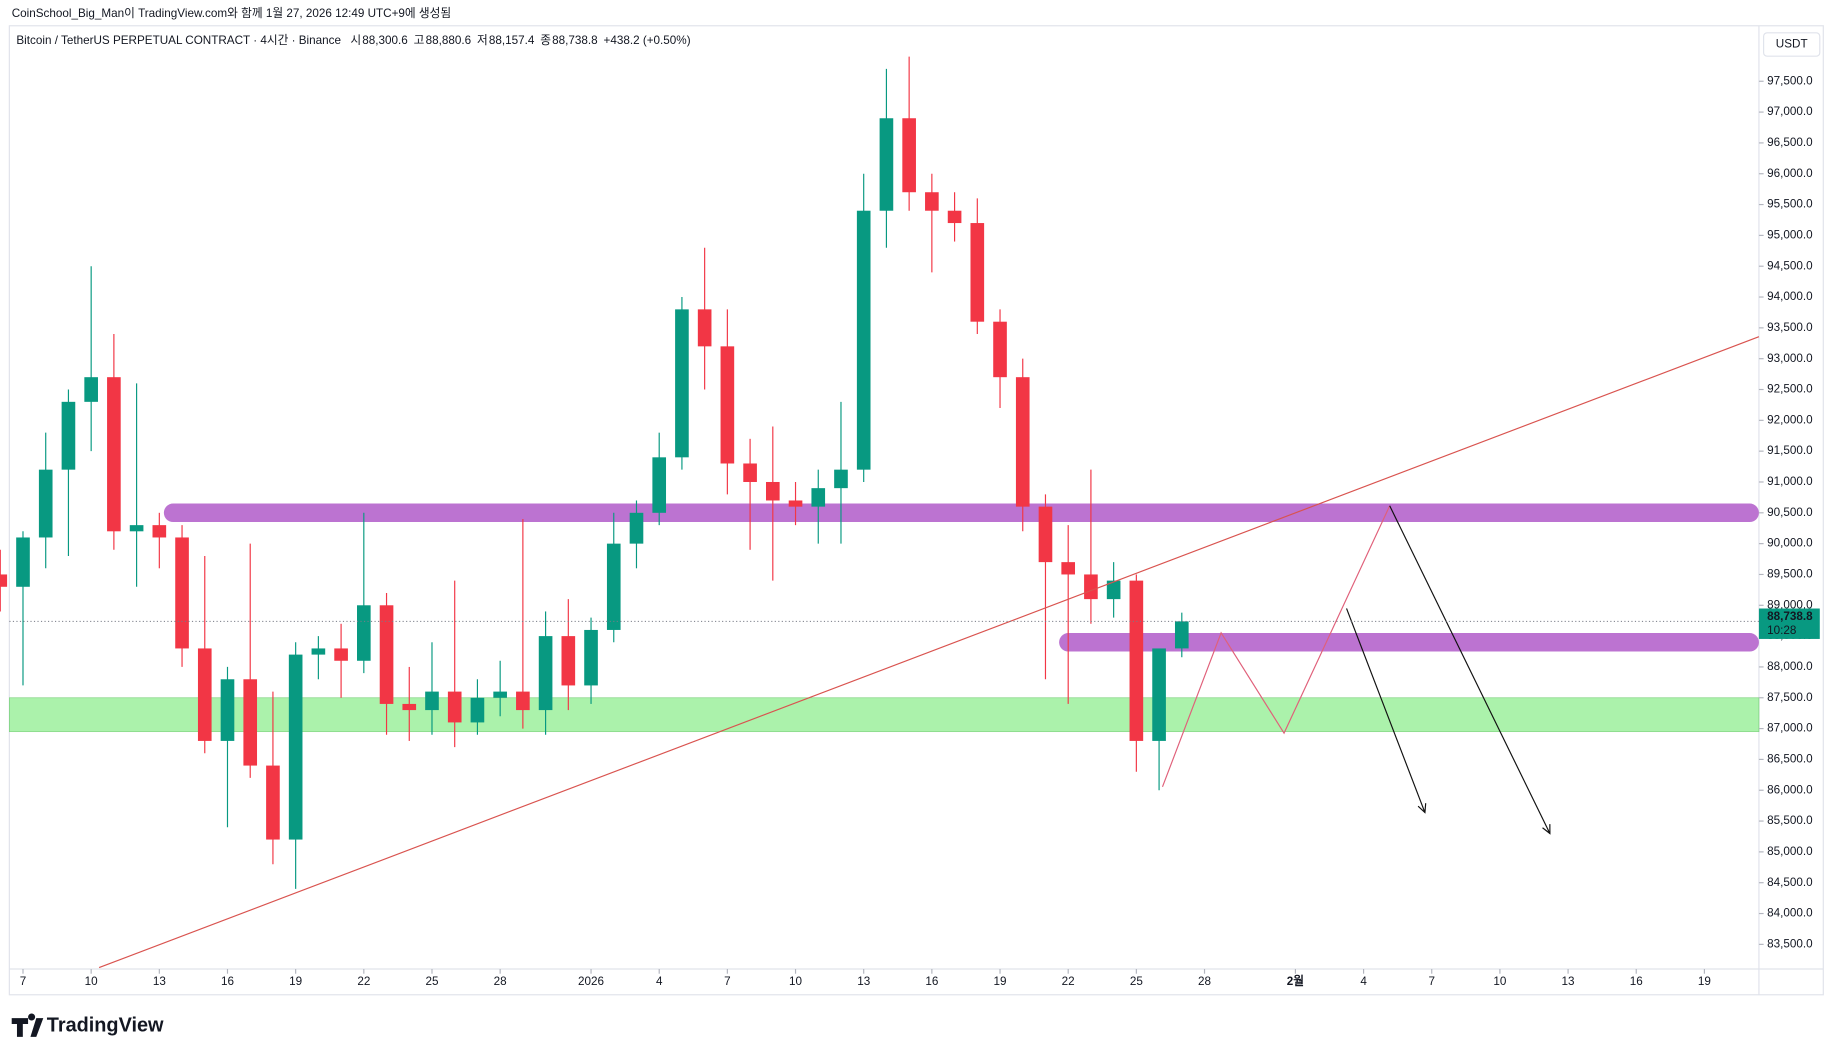 Image resolution: width=1835 pixels, height=1056 pixels. What do you see at coordinates (1790, 697) in the screenshot?
I see `y-tick-label: 87,500.0` at bounding box center [1790, 697].